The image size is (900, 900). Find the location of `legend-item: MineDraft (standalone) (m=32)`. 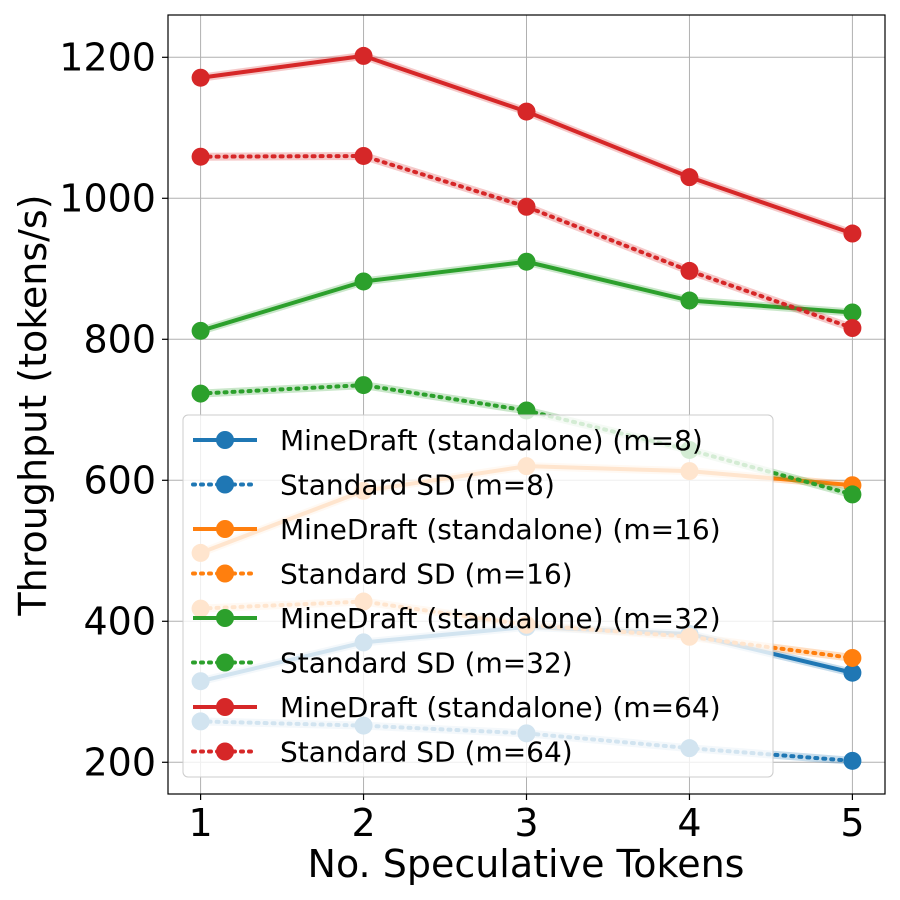

legend-item: MineDraft (standalone) (m=32) is located at coordinates (457, 618).